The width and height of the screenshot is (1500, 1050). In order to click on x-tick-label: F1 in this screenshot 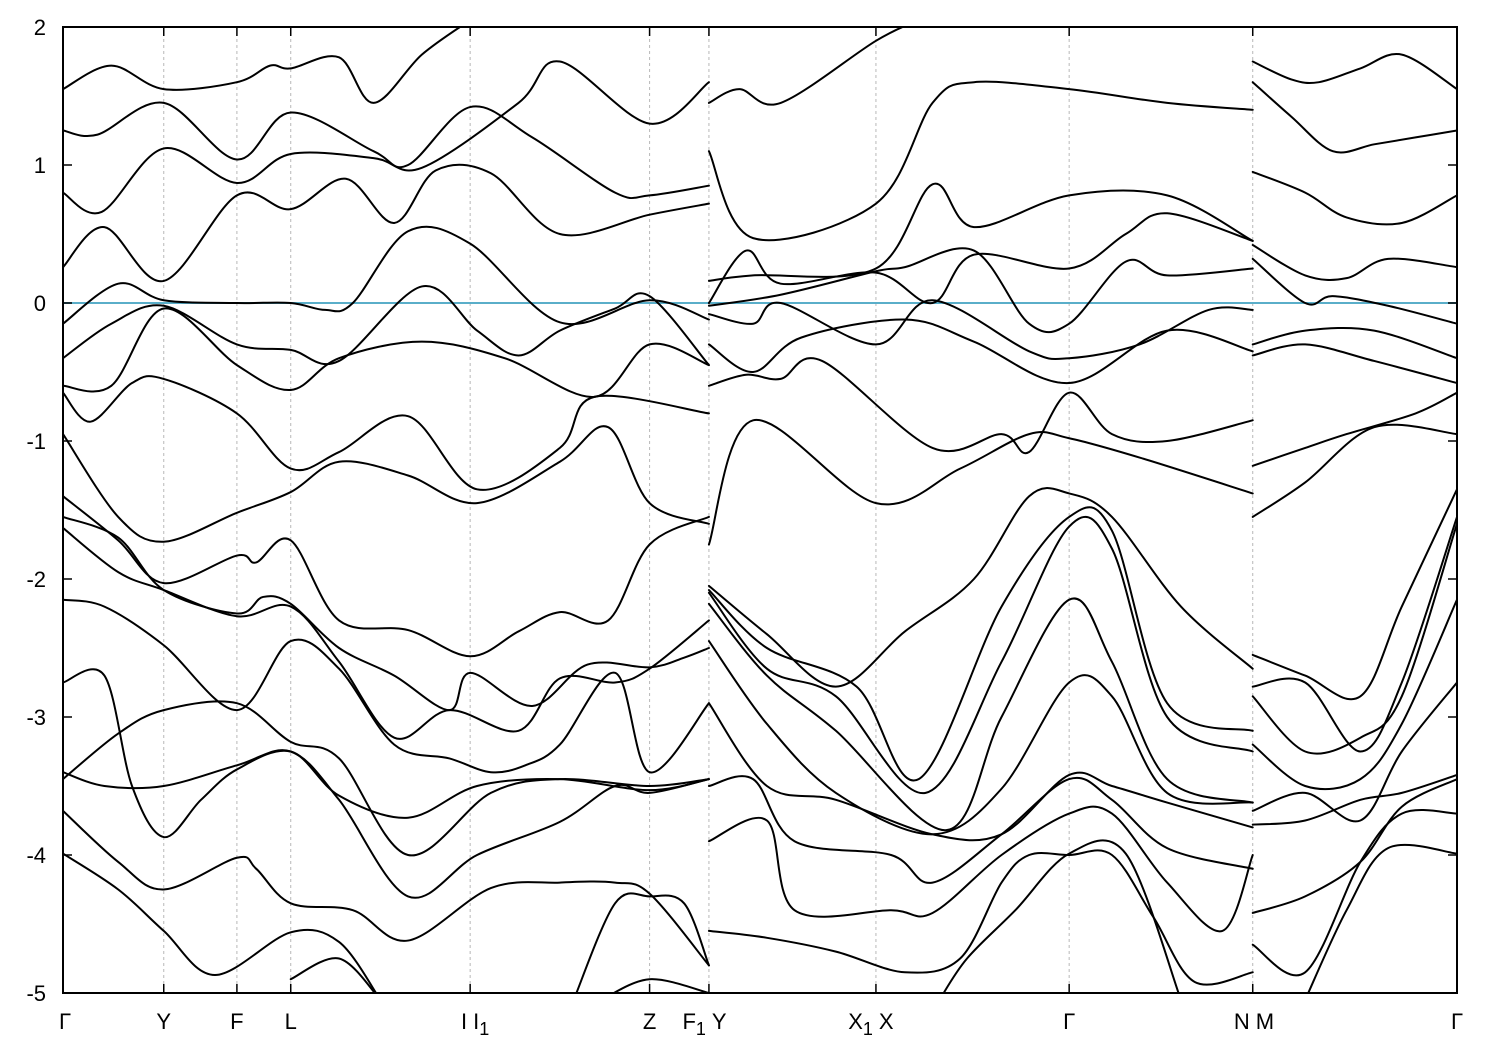, I will do `click(693, 1024)`.